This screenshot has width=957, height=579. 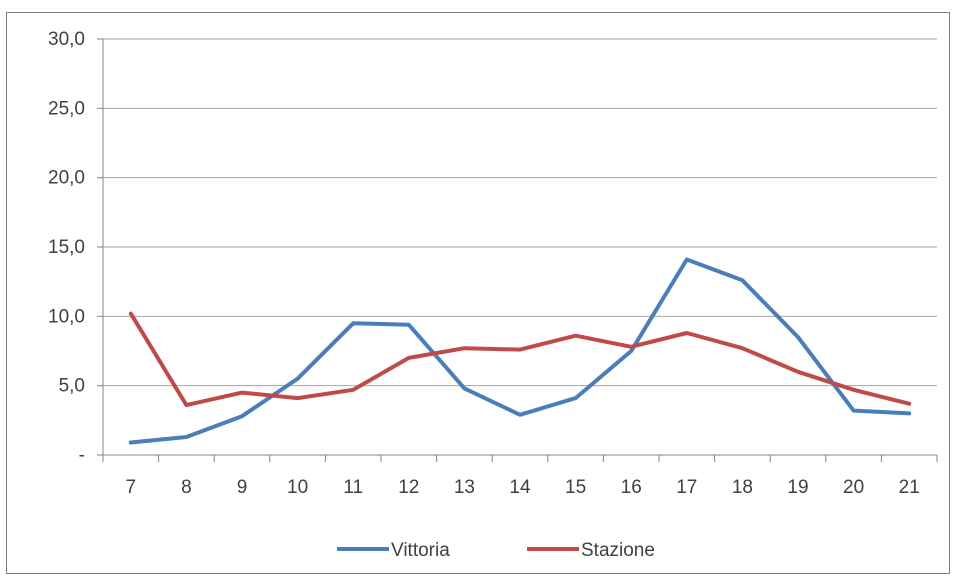 What do you see at coordinates (297, 487) in the screenshot?
I see `x-tick-label: 10` at bounding box center [297, 487].